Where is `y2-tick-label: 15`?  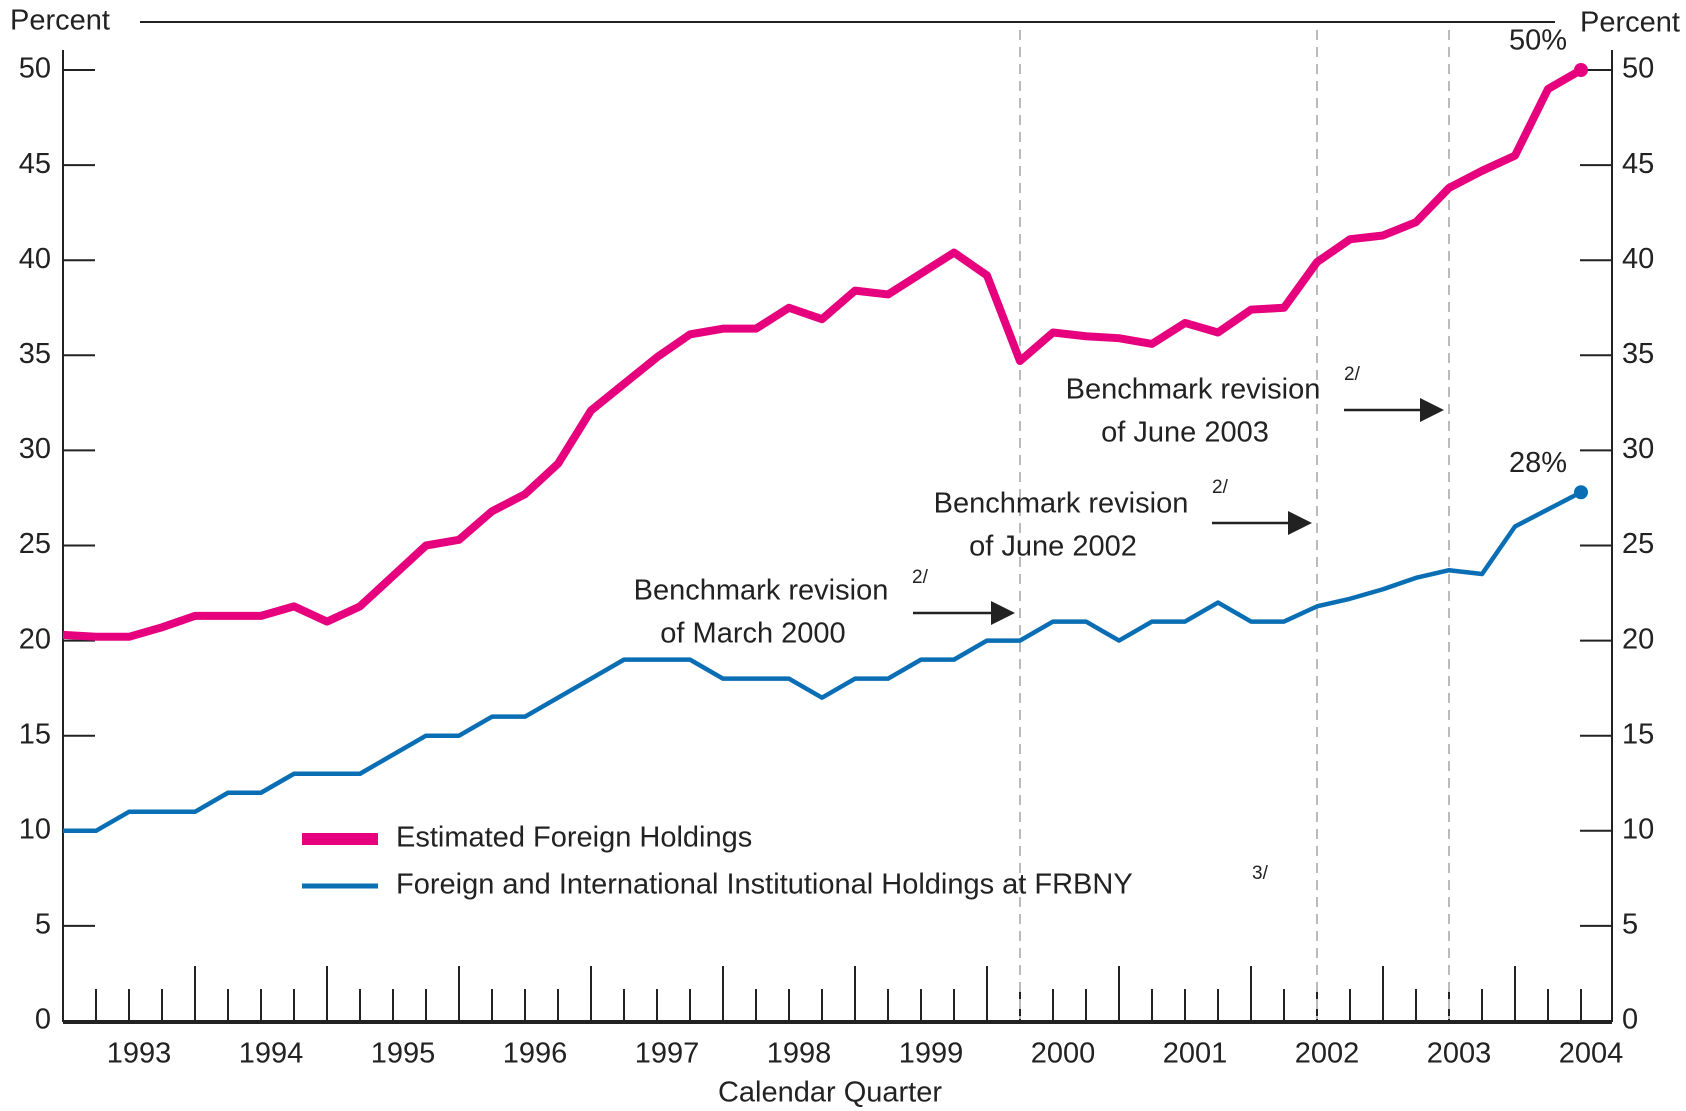 y2-tick-label: 15 is located at coordinates (1638, 734).